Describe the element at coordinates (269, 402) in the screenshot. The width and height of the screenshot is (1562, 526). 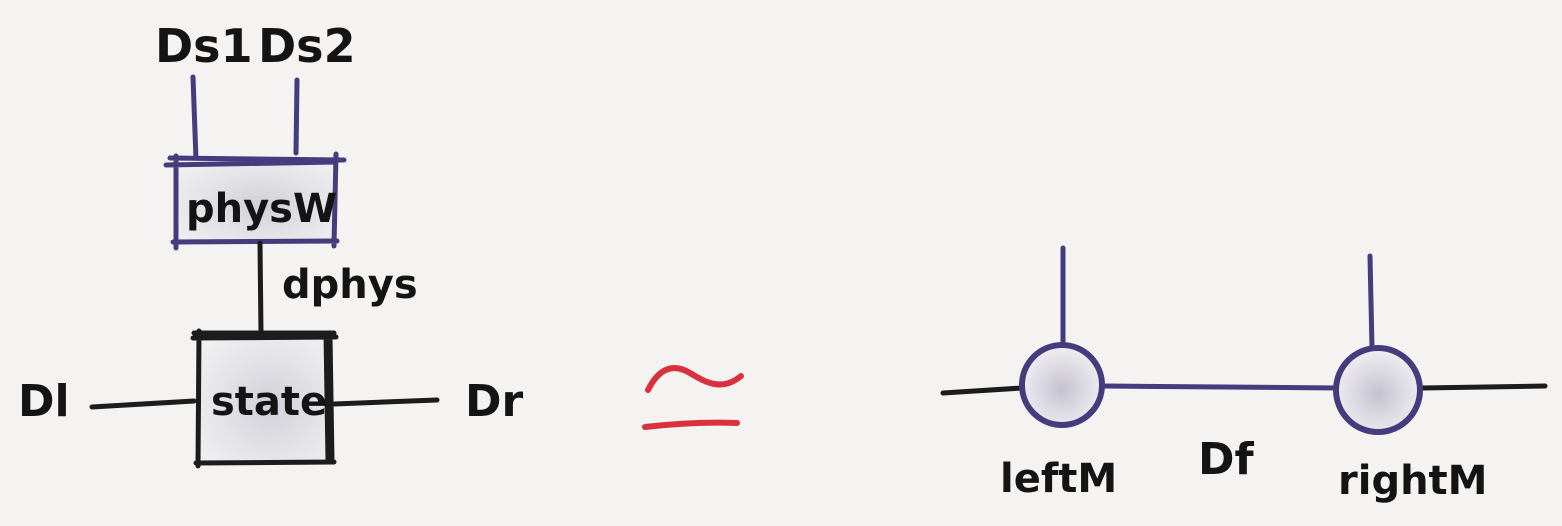
I see `state-label: state` at that location.